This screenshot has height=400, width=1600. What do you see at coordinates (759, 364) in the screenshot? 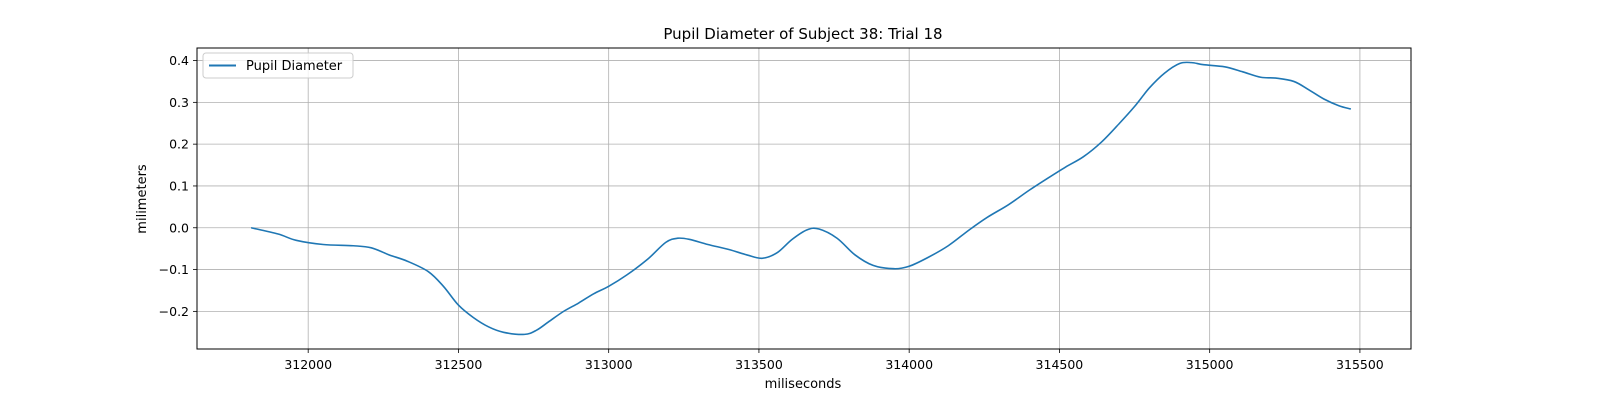
I see `x-tick-label: 313500` at bounding box center [759, 364].